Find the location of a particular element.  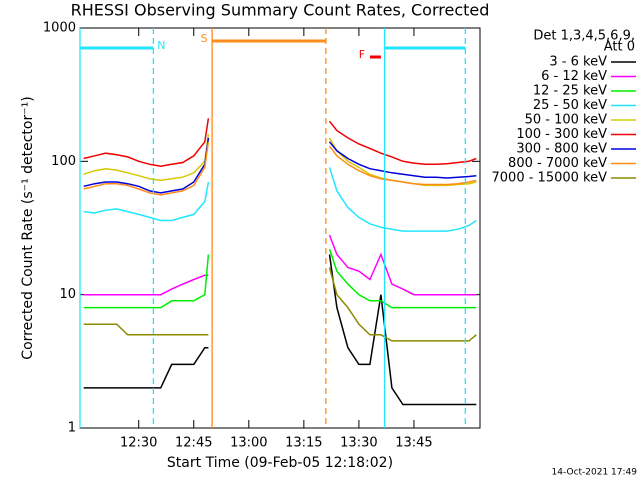

legend-label: 50 - 100 keV is located at coordinates (566, 120).